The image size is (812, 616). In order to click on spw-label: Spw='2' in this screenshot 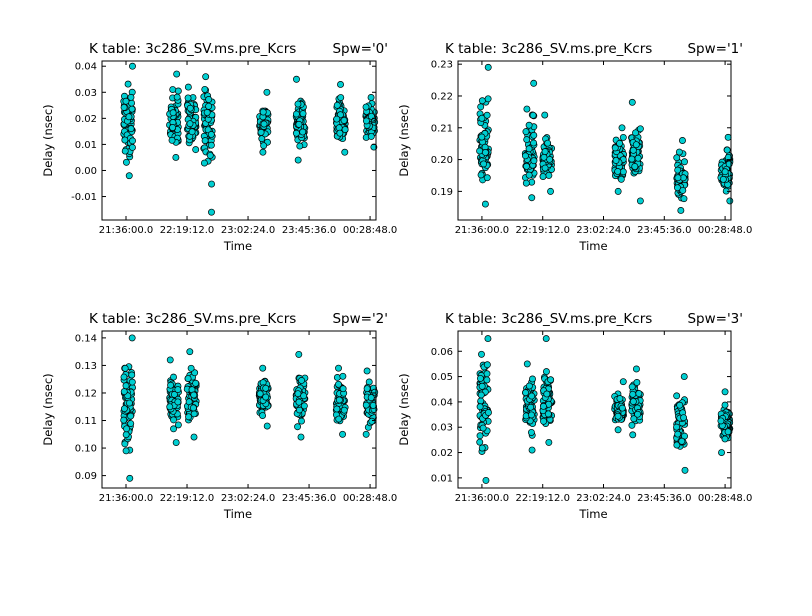, I will do `click(360, 319)`.